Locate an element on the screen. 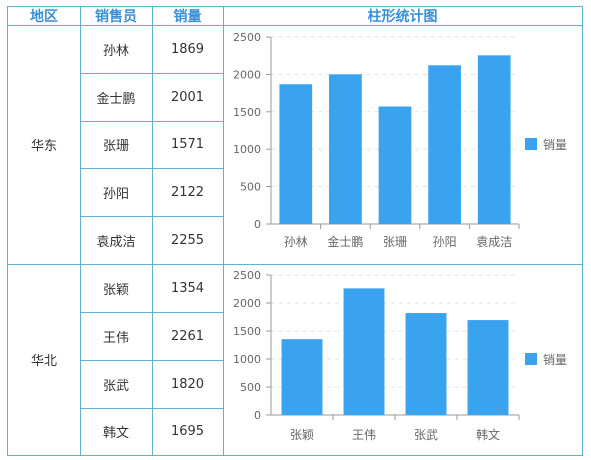 The image size is (591, 460). header-chart: 柱形统计图 is located at coordinates (402, 17).